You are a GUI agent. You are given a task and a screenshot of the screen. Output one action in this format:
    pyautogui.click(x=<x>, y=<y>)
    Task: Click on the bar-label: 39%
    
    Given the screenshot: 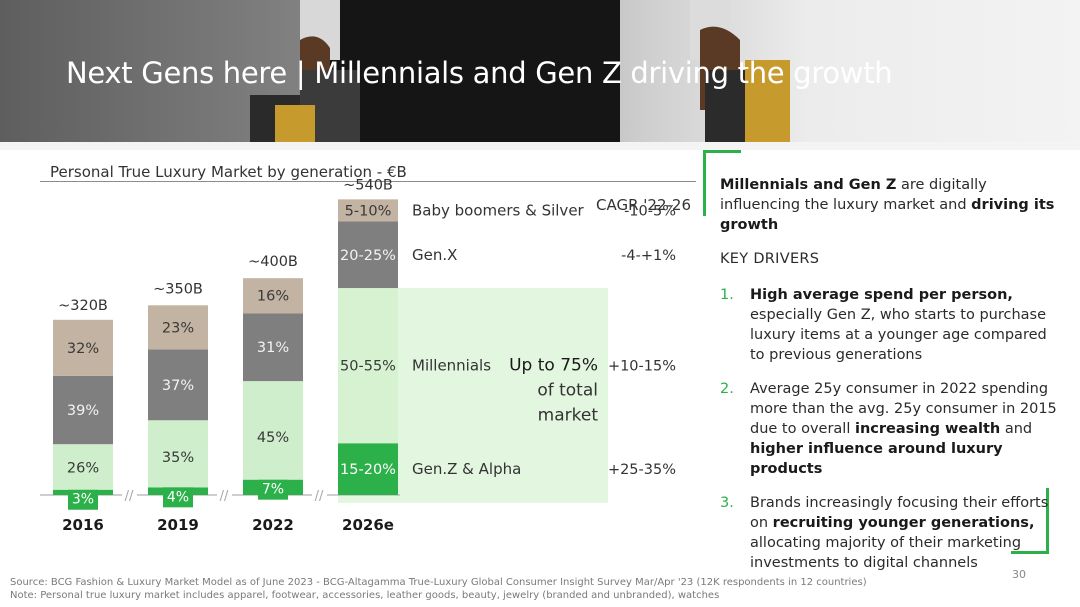 What is the action you would take?
    pyautogui.click(x=83, y=411)
    